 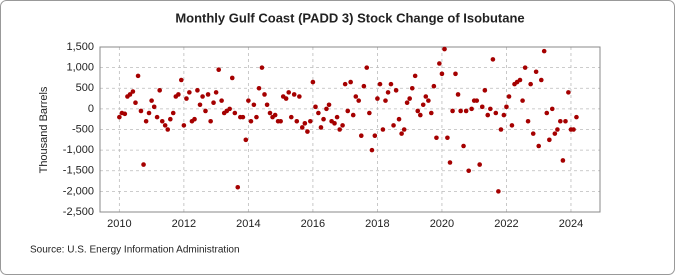 What do you see at coordinates (506, 224) in the screenshot?
I see `x-tick-label: 2022` at bounding box center [506, 224].